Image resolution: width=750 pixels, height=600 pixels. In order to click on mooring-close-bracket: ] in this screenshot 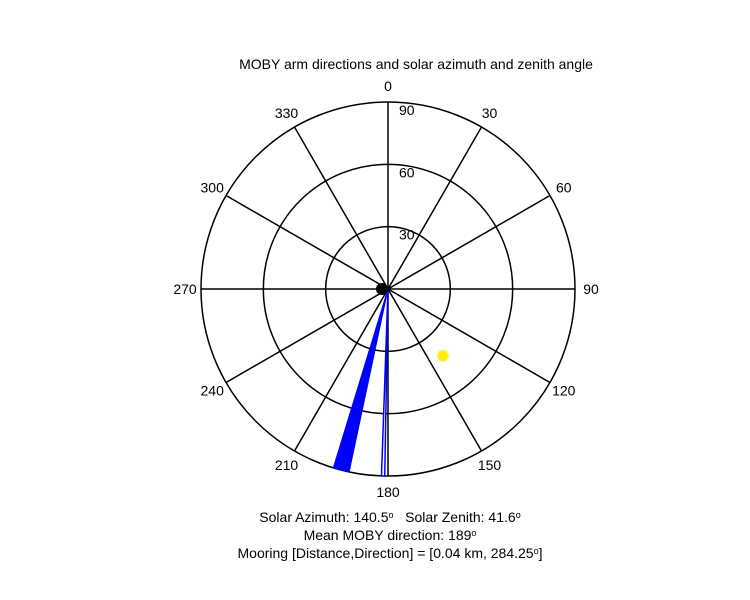, I will do `click(540, 553)`.